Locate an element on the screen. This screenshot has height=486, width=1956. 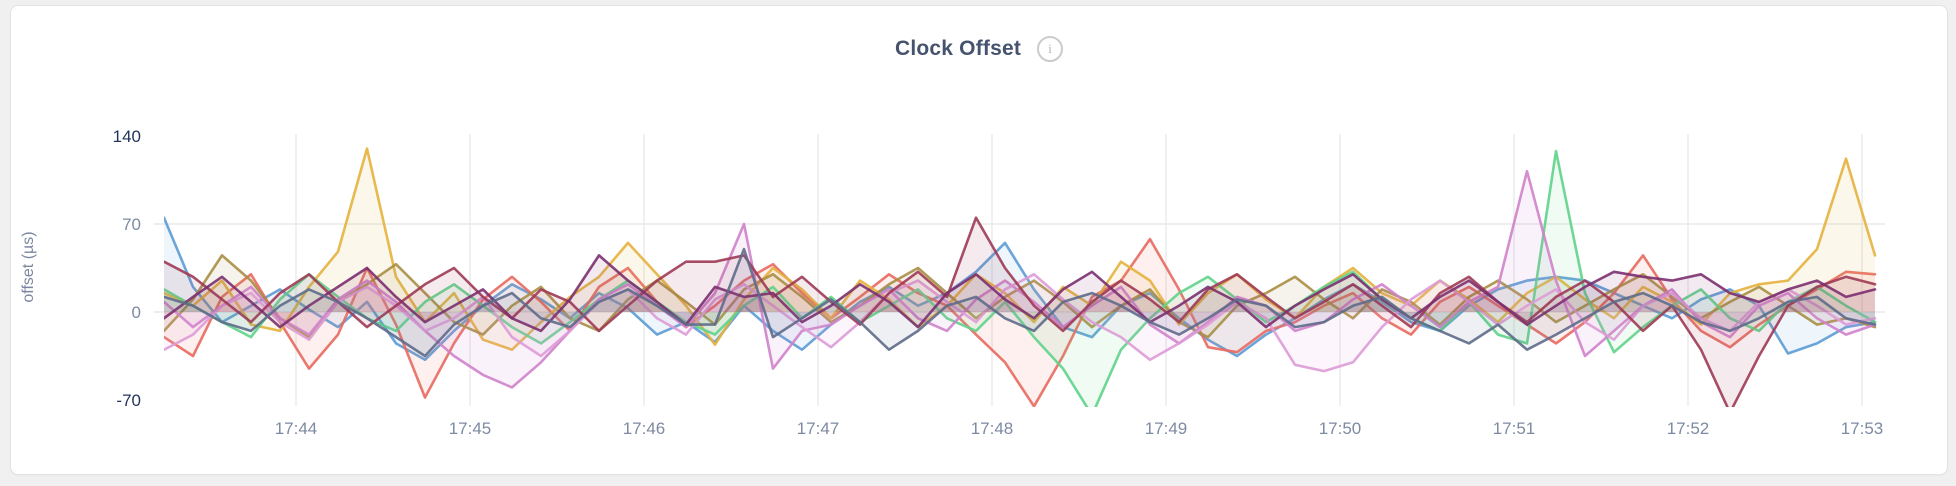
x-tick-label: 17:52 is located at coordinates (1688, 428).